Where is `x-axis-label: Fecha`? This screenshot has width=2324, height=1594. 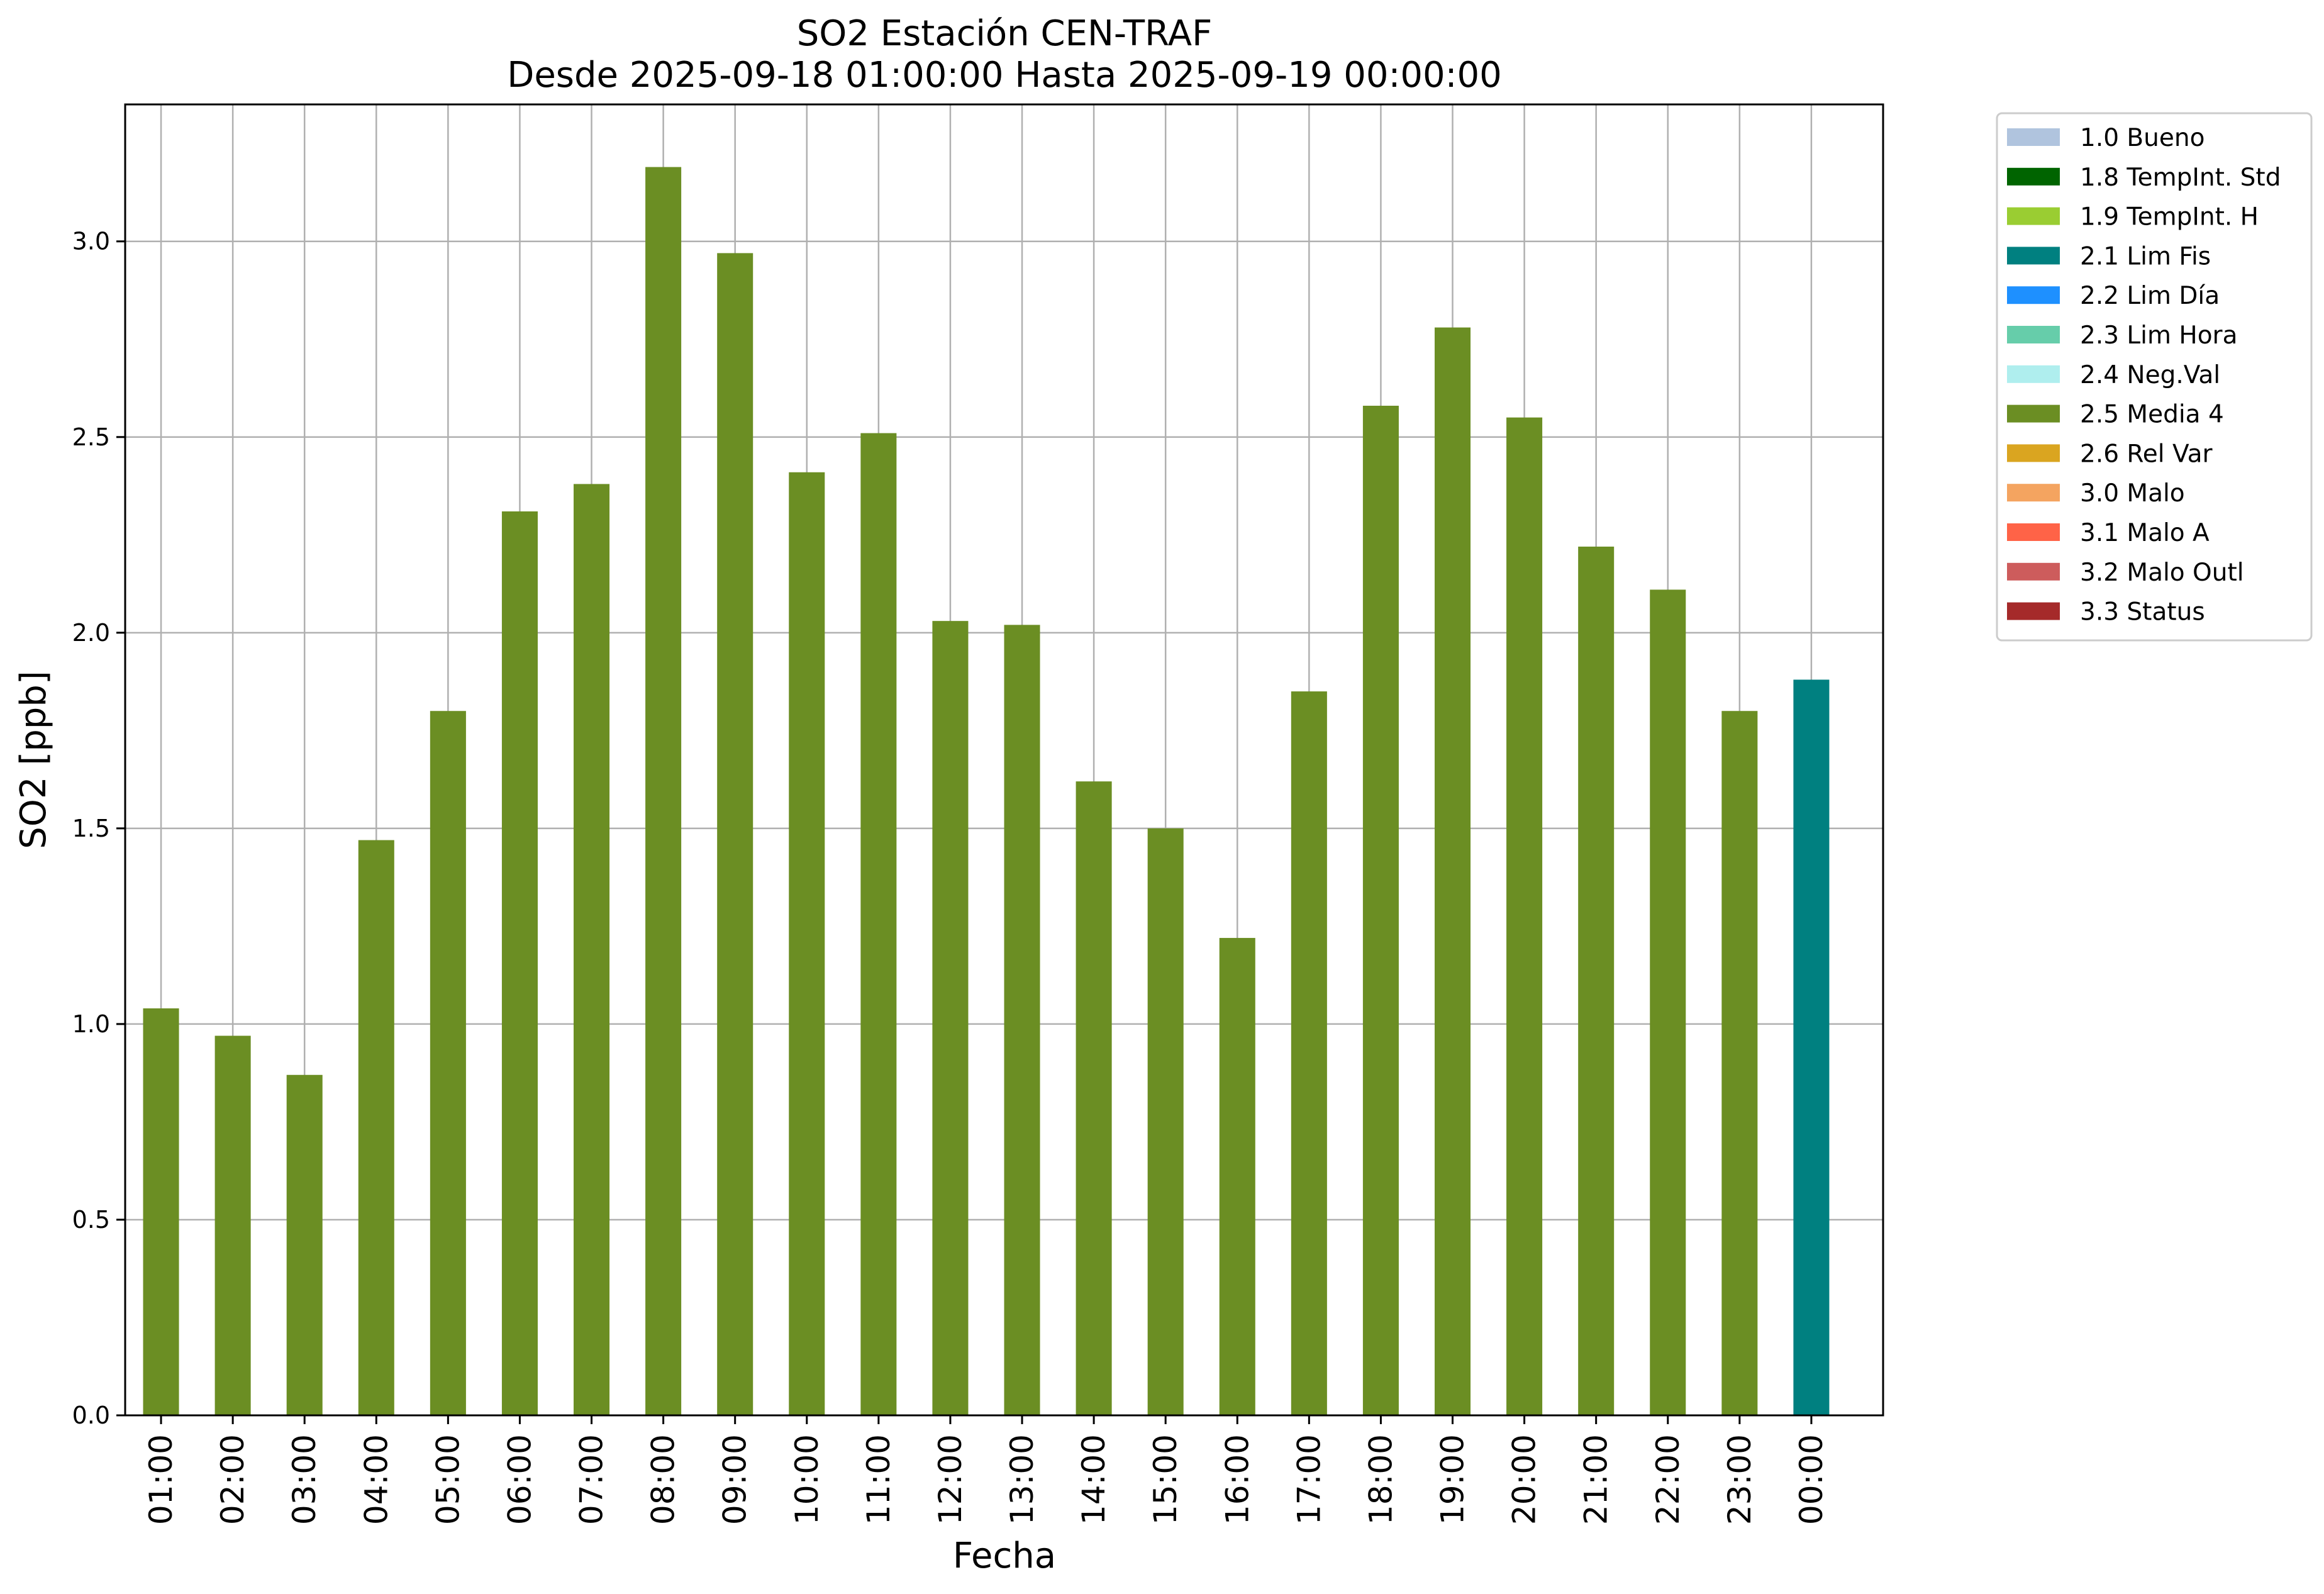 x-axis-label: Fecha is located at coordinates (1004, 1555).